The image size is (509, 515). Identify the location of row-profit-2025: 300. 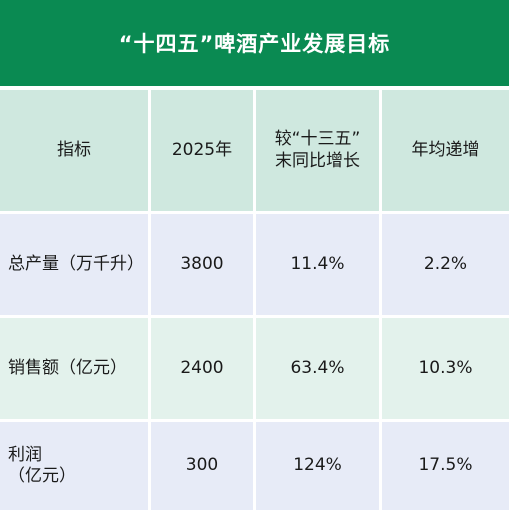
(203, 467).